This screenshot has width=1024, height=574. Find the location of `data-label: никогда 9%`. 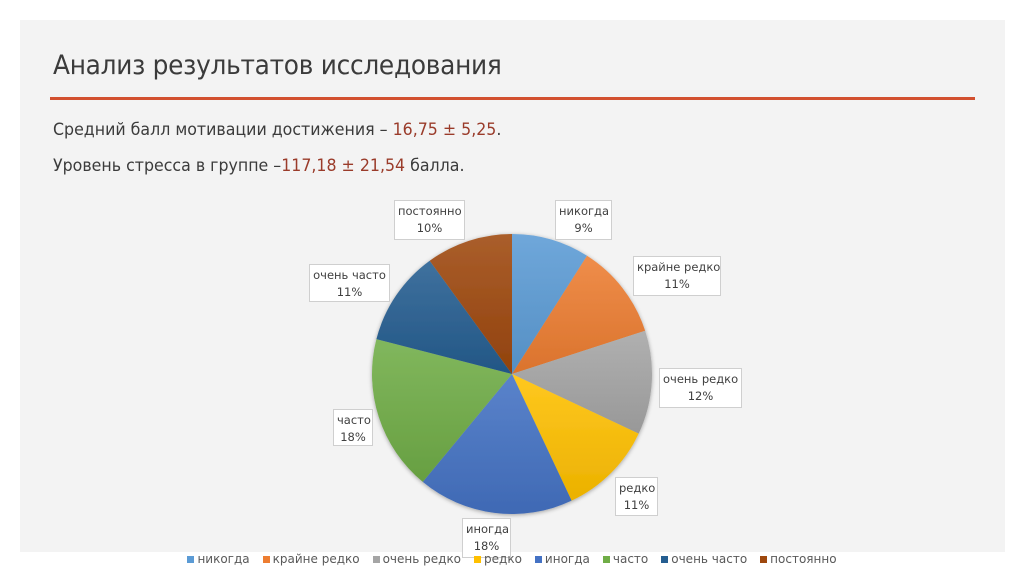

data-label: никогда 9% is located at coordinates (583, 220).